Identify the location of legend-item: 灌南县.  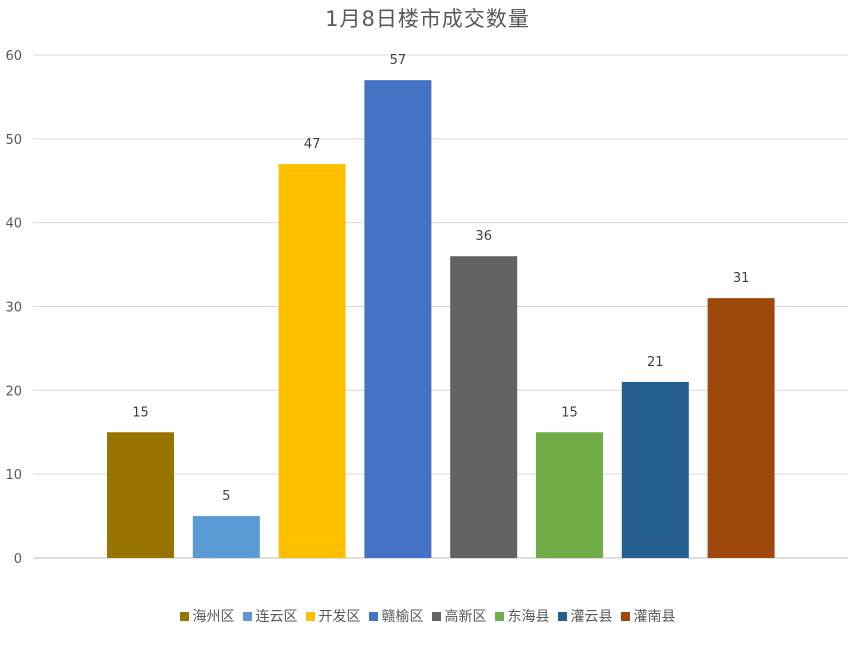
(648, 616).